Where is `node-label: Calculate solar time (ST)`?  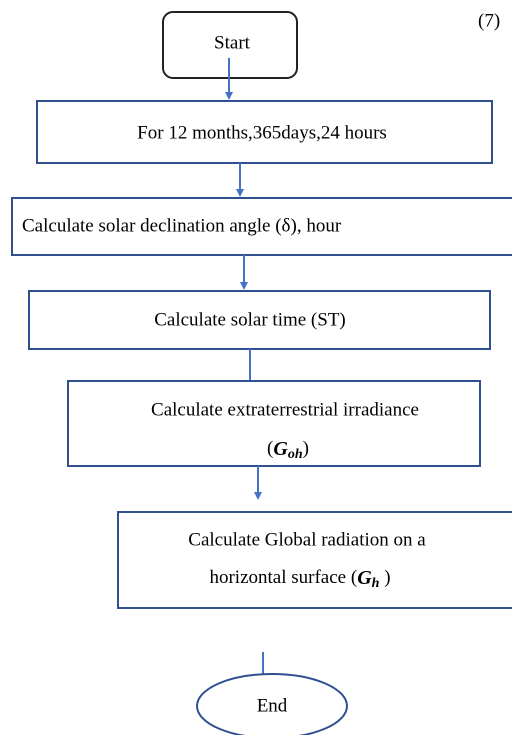
node-label: Calculate solar time (ST) is located at coordinates (250, 319).